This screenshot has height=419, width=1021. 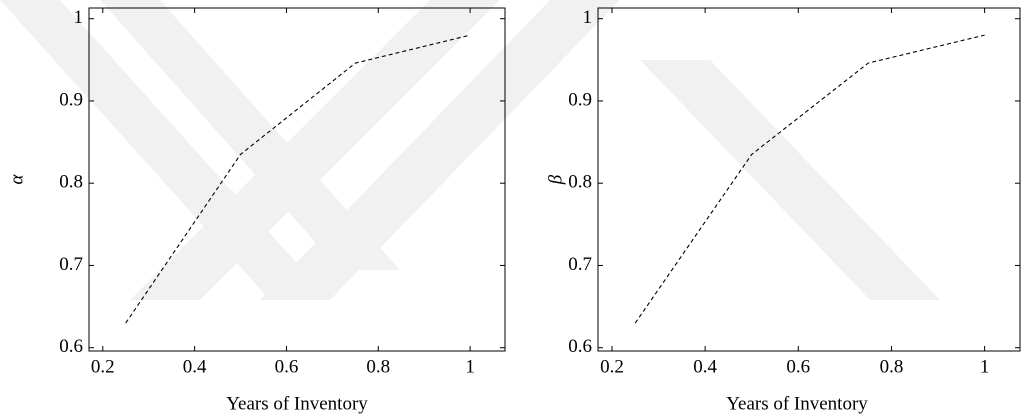 What do you see at coordinates (555, 179) in the screenshot?
I see `y-axis-label: β` at bounding box center [555, 179].